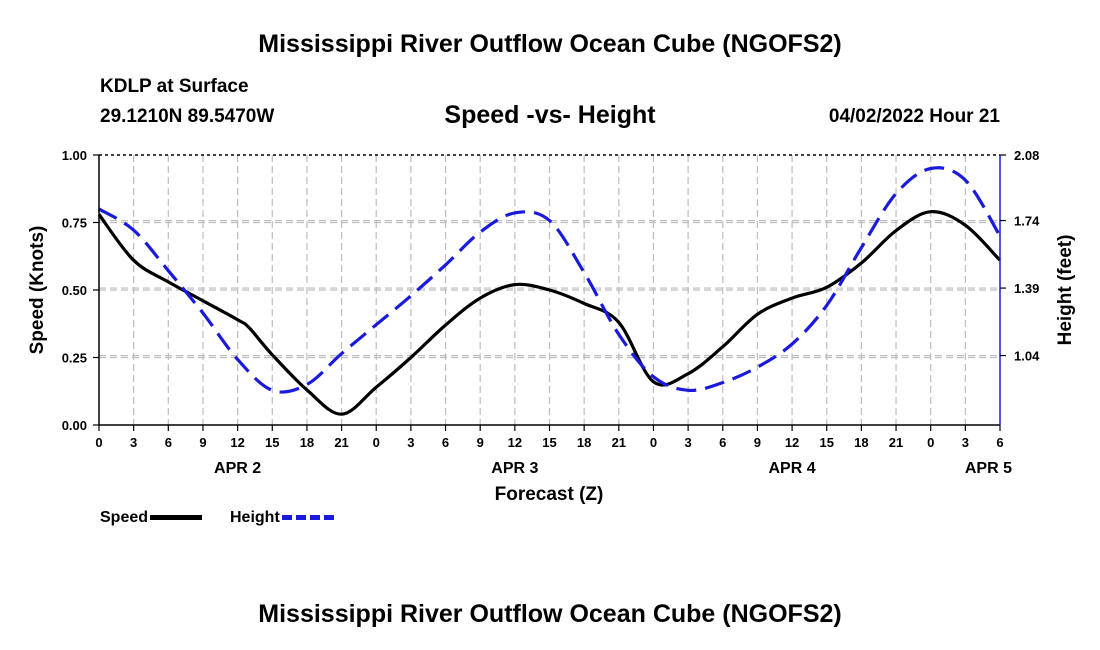 The image size is (1100, 650). Describe the element at coordinates (914, 116) in the screenshot. I see `forecast-datetime: 04/02/2022 Hour 21` at that location.